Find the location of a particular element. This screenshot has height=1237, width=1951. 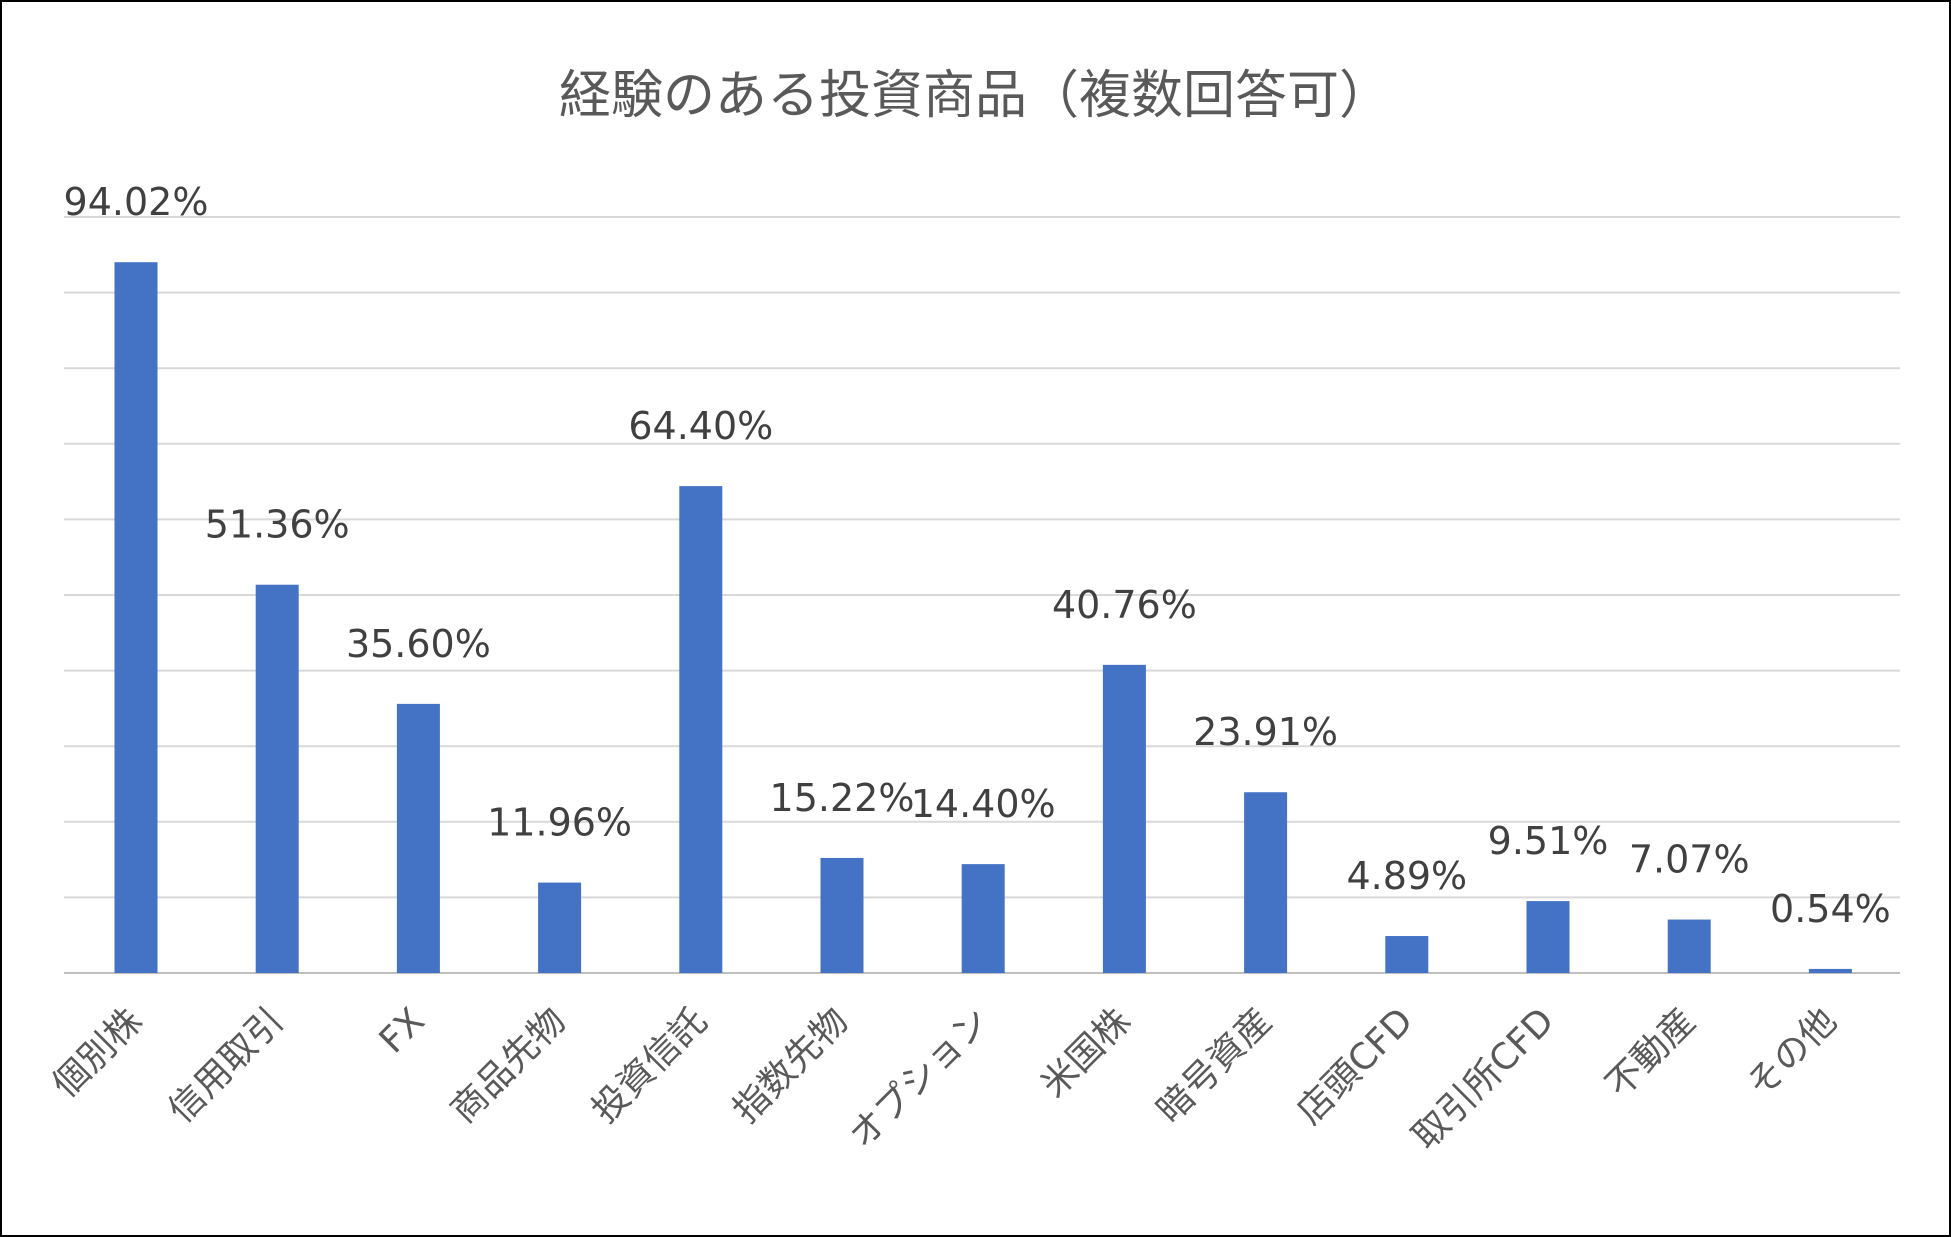

category-label: その他 is located at coordinates (1791, 1052).